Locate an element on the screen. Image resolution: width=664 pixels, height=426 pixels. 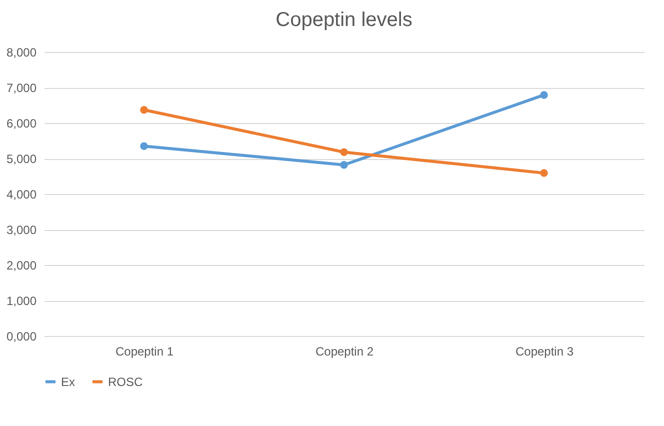
y-tick-label: 0,000 is located at coordinates (21, 337).